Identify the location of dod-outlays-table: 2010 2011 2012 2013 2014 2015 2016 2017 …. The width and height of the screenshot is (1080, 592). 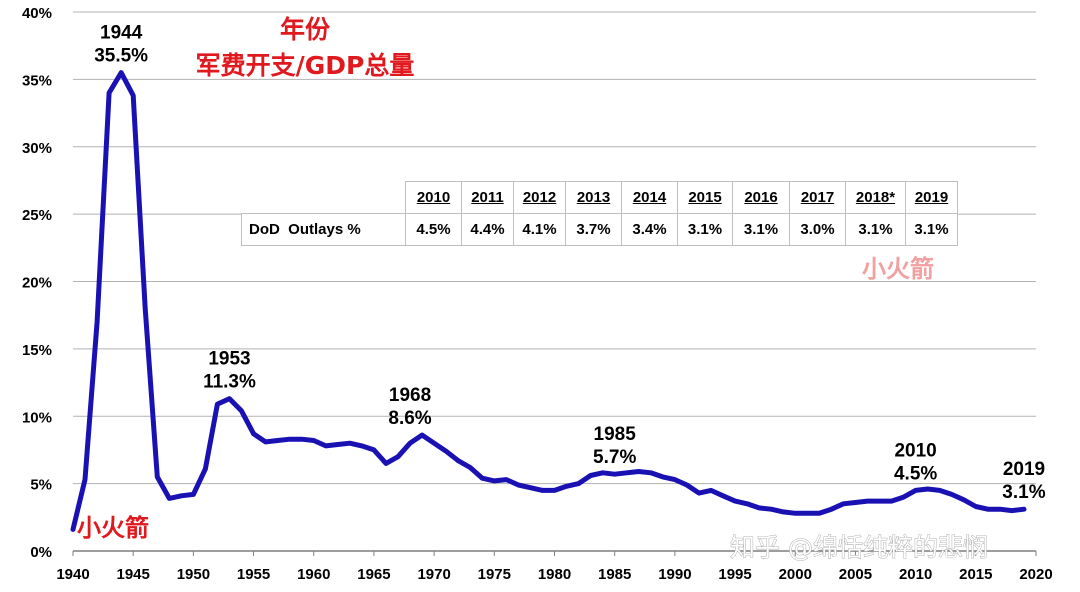
(599, 213).